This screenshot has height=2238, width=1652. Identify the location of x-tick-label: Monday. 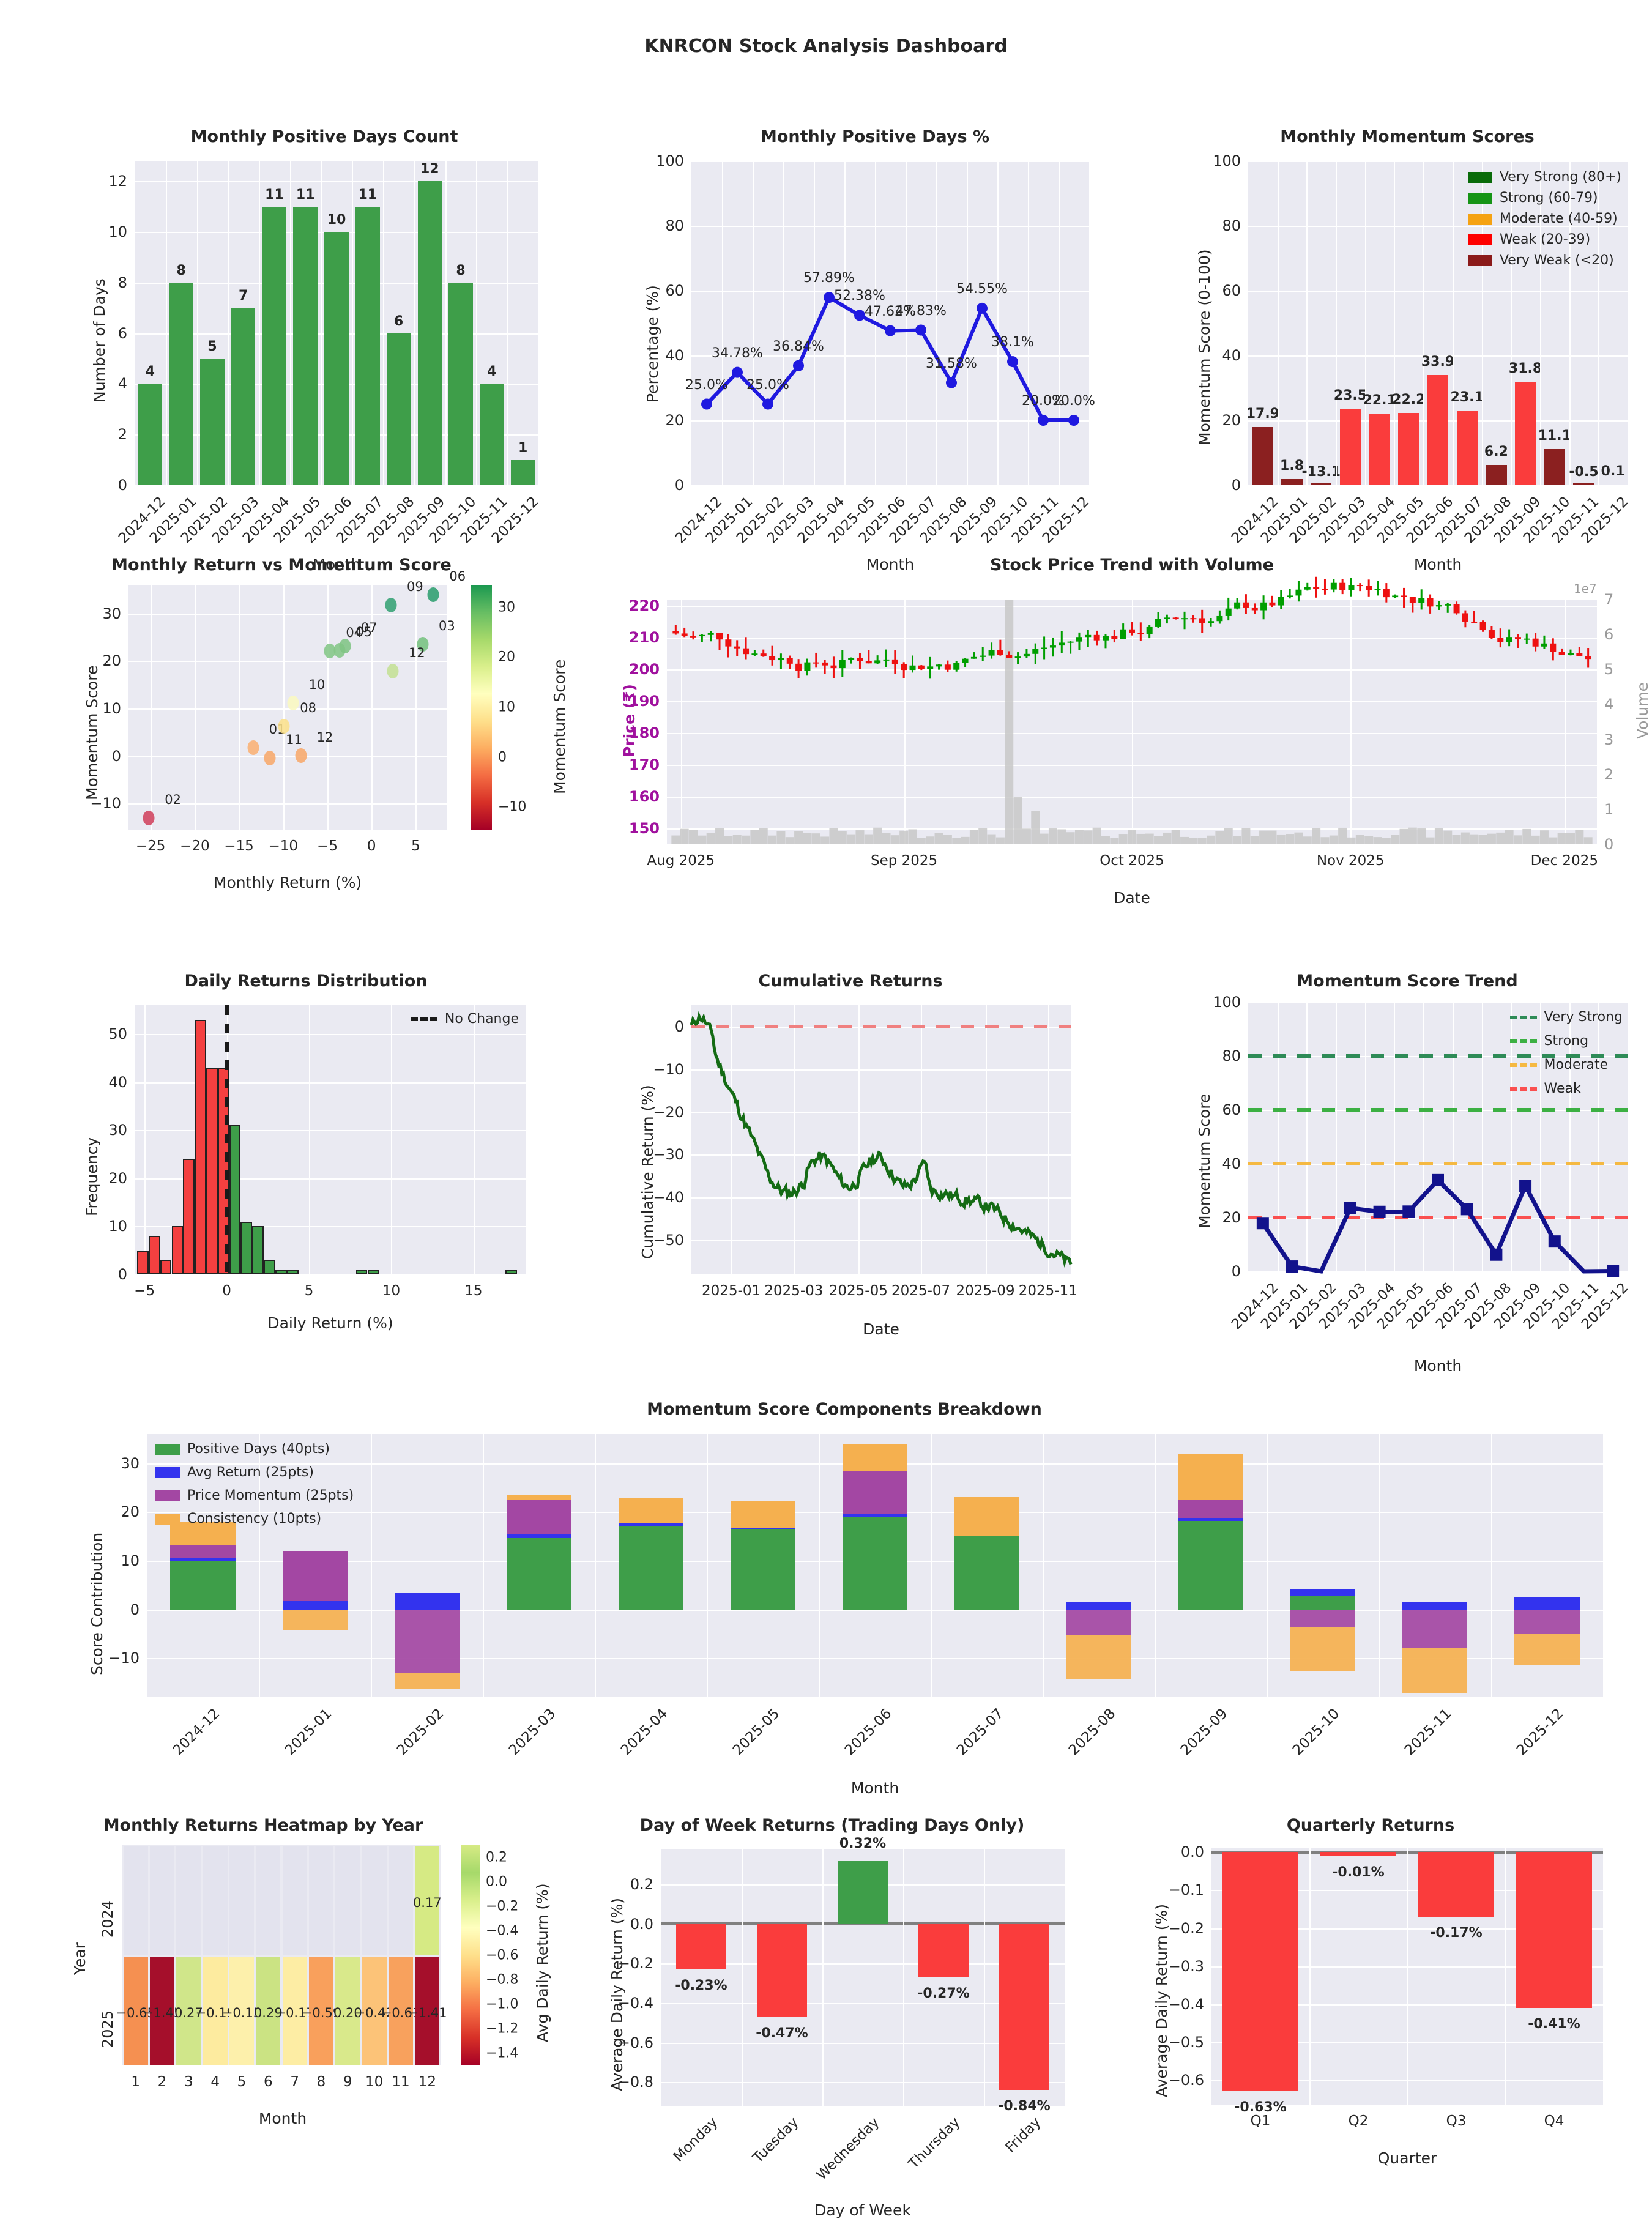
(695, 2139).